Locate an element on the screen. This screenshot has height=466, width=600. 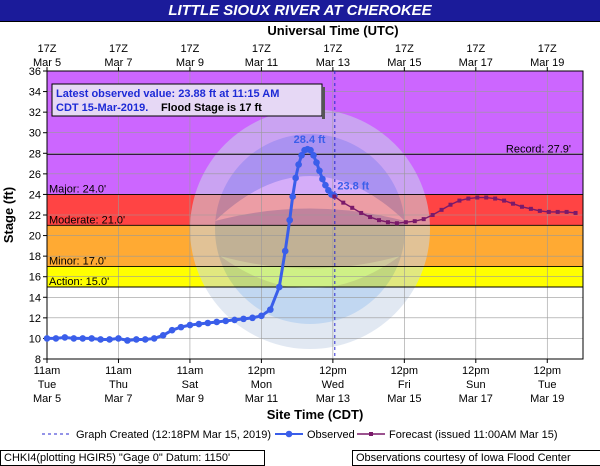
seal-wave-shape is located at coordinates (310, 272).